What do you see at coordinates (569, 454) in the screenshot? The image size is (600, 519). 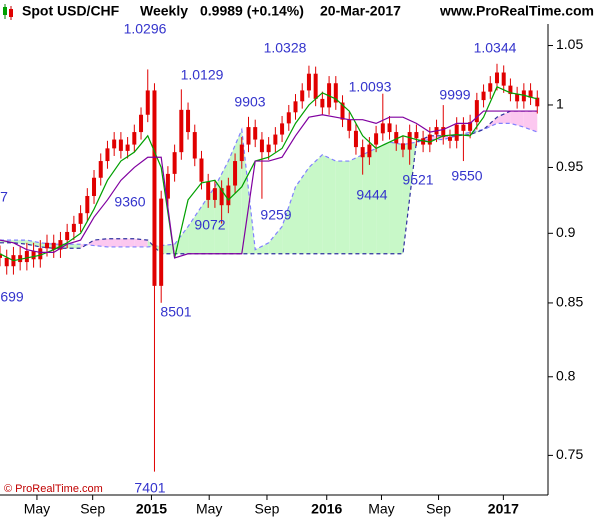 I see `y-tick-label: 0.75` at bounding box center [569, 454].